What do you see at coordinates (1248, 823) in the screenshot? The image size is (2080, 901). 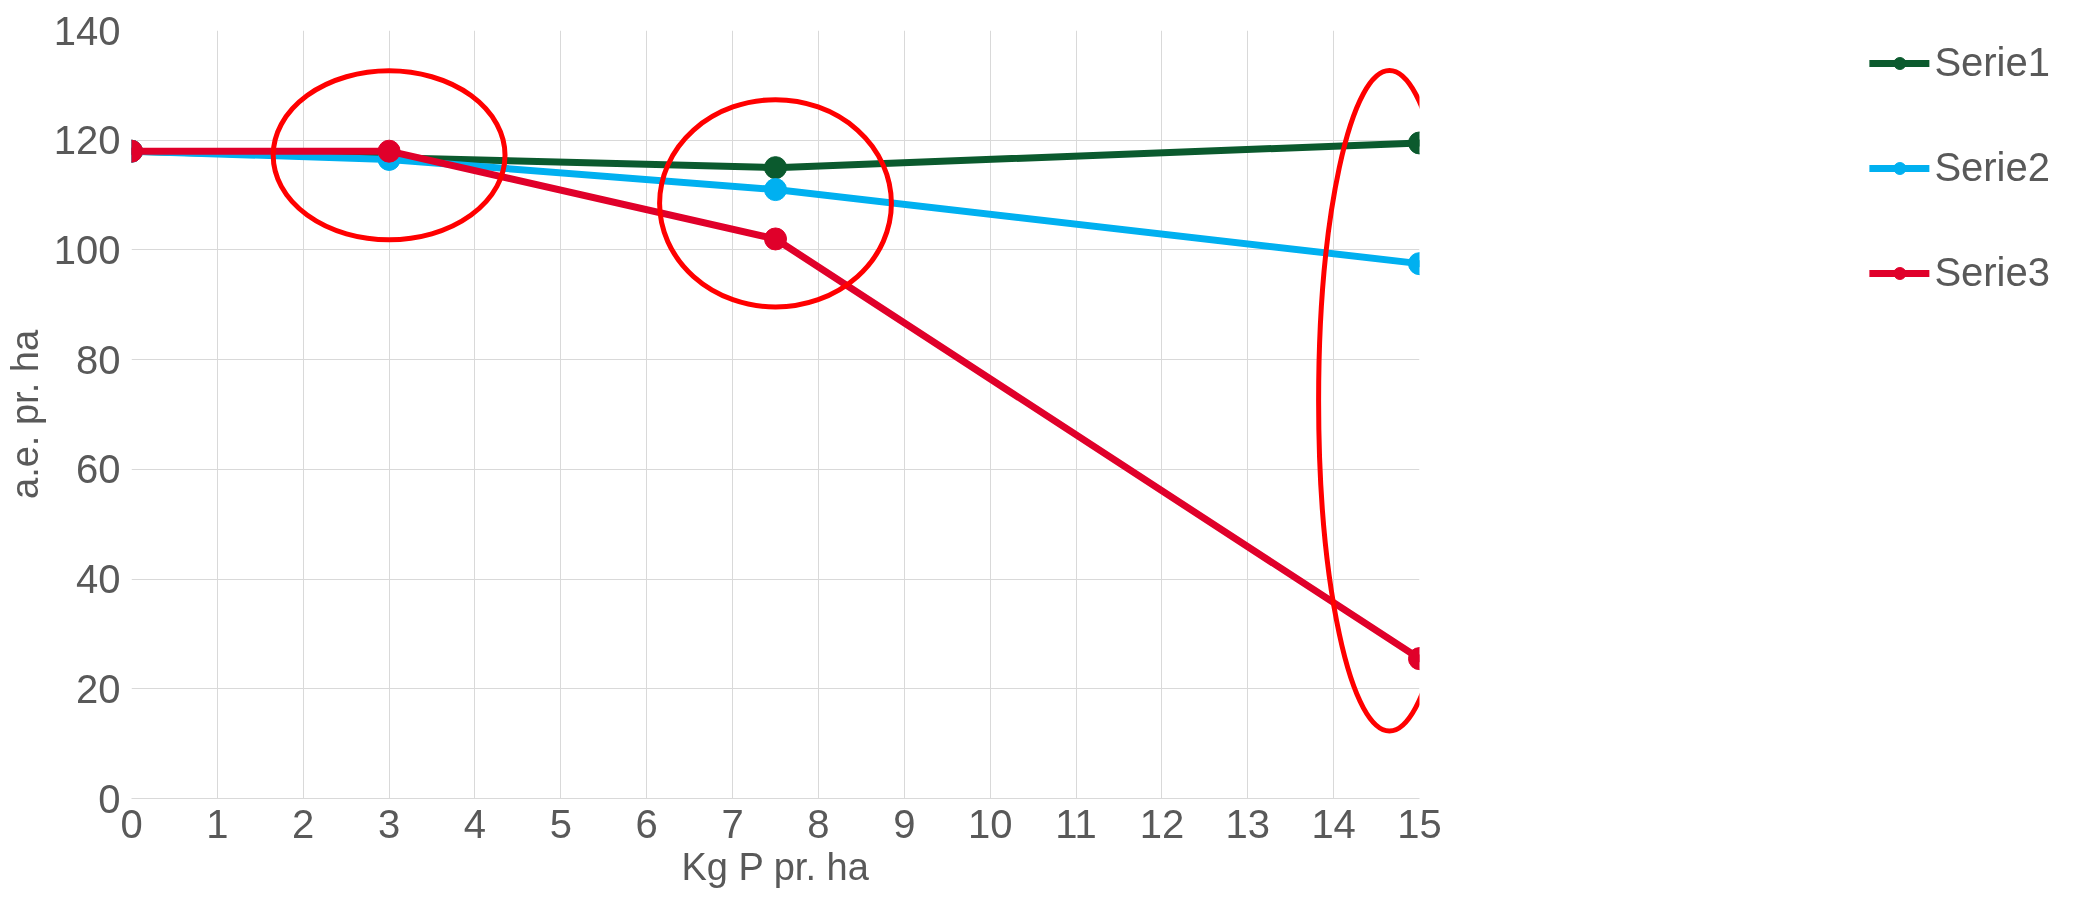 I see `x-tick-label: 13` at bounding box center [1248, 823].